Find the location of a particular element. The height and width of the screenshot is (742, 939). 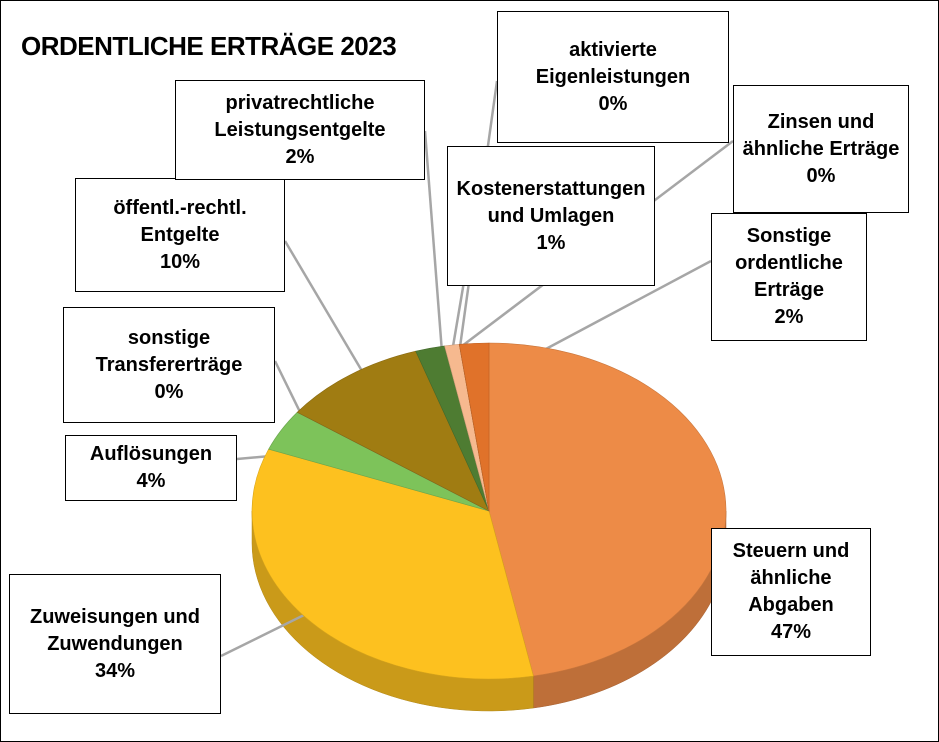

data-label: sonstige Transfererträge 0% is located at coordinates (169, 365).